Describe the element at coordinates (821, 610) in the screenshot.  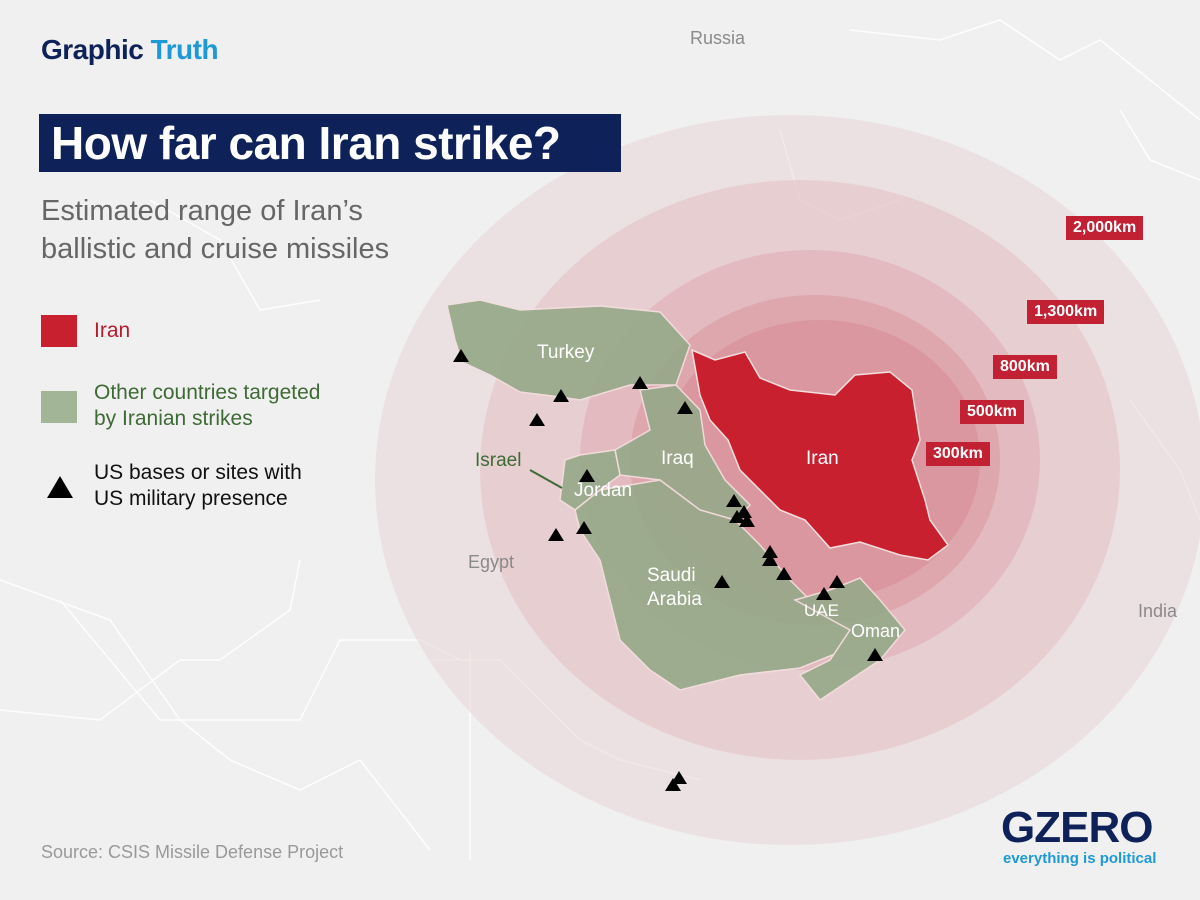
I see `label-uae: UAE` at that location.